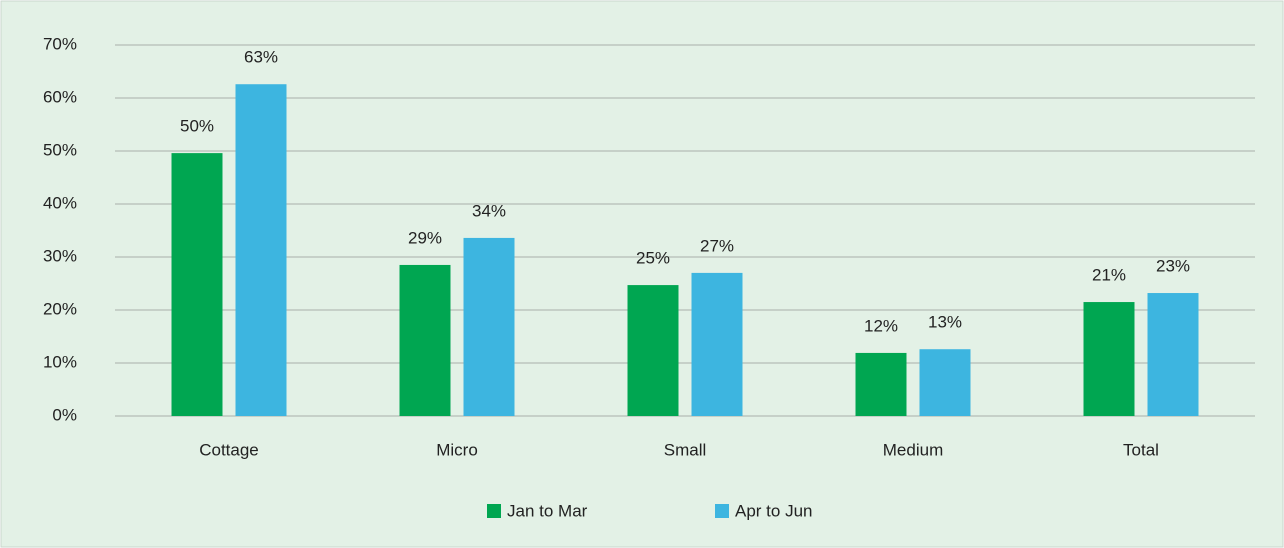 Image resolution: width=1284 pixels, height=548 pixels. I want to click on data-label: 21%, so click(1109, 275).